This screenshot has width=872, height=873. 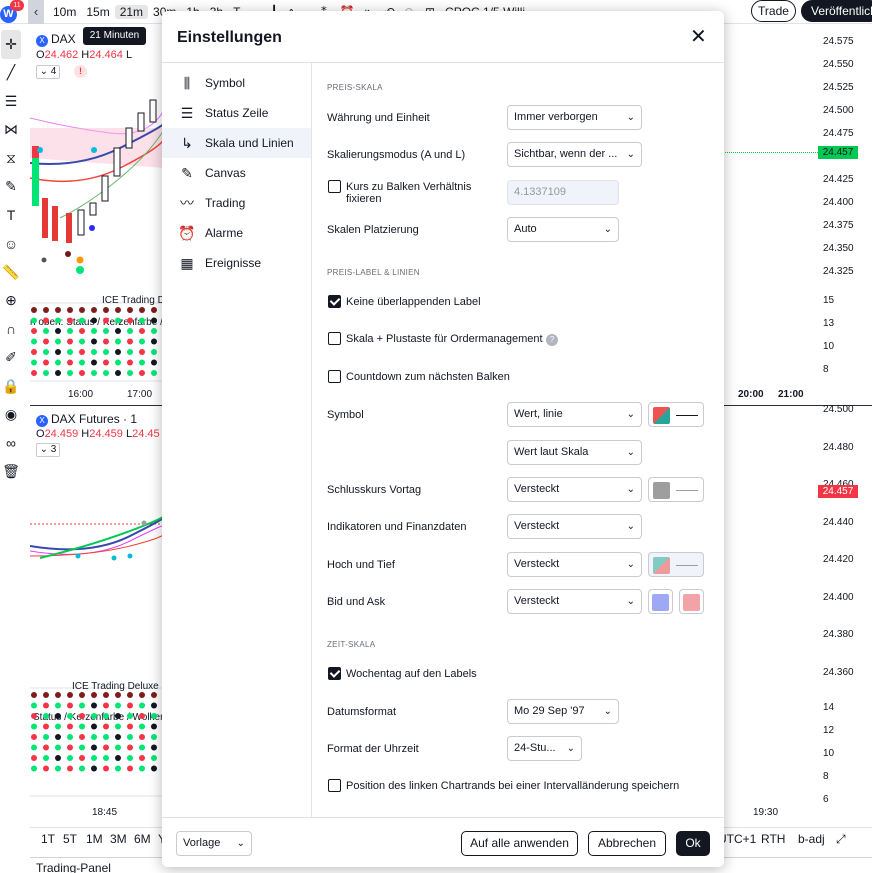 What do you see at coordinates (574, 414) in the screenshot?
I see `symbol-select: Wert, linie ⌄` at bounding box center [574, 414].